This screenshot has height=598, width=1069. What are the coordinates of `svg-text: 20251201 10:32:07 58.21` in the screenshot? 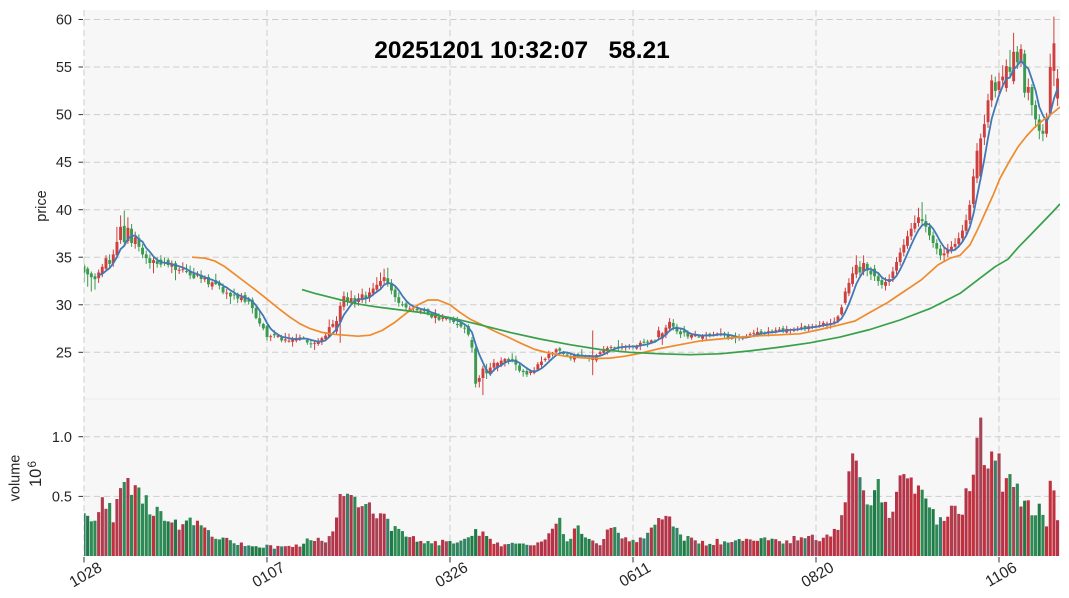 It's located at (522, 50).